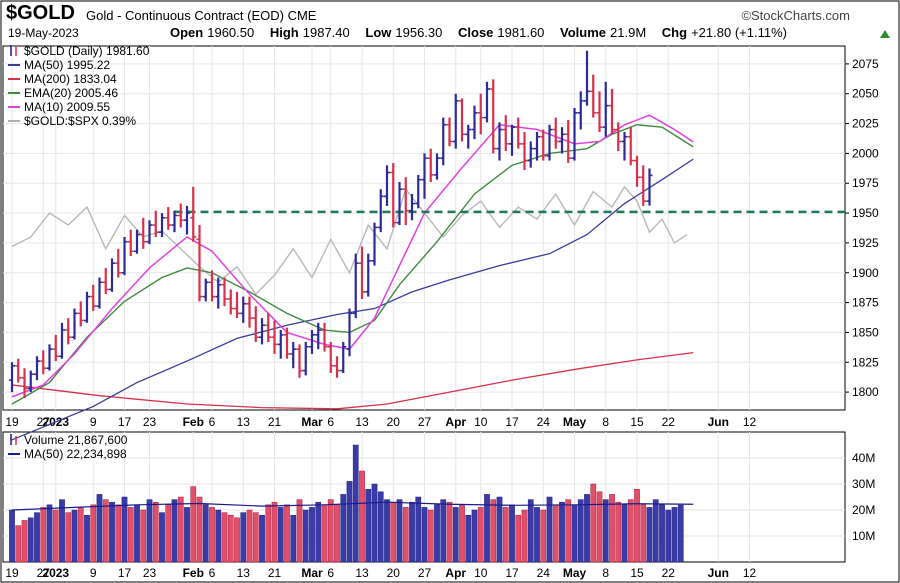  I want to click on ticker-symbol: $GOLD, so click(40, 13).